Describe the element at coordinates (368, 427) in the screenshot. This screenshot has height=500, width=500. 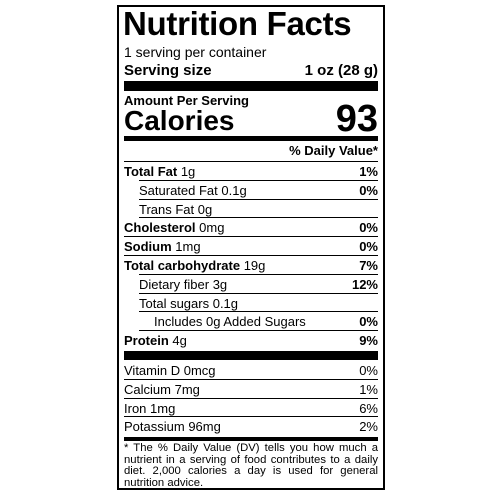
I see `daily-value: 2%` at that location.